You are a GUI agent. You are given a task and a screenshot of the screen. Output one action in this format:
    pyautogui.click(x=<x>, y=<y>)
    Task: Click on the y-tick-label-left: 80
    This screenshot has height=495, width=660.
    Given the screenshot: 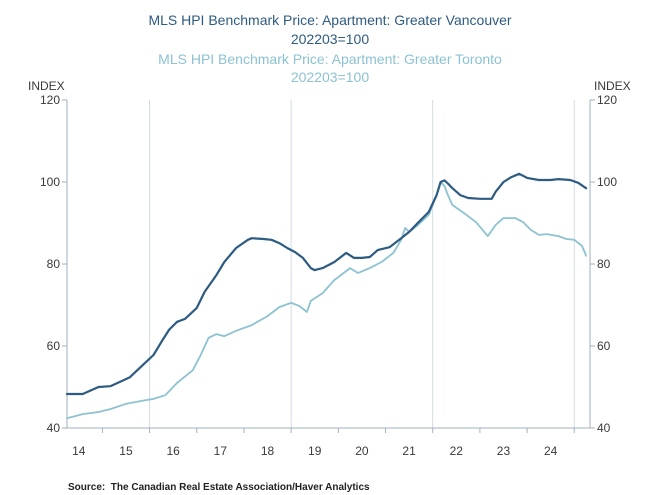 What is the action you would take?
    pyautogui.click(x=54, y=264)
    